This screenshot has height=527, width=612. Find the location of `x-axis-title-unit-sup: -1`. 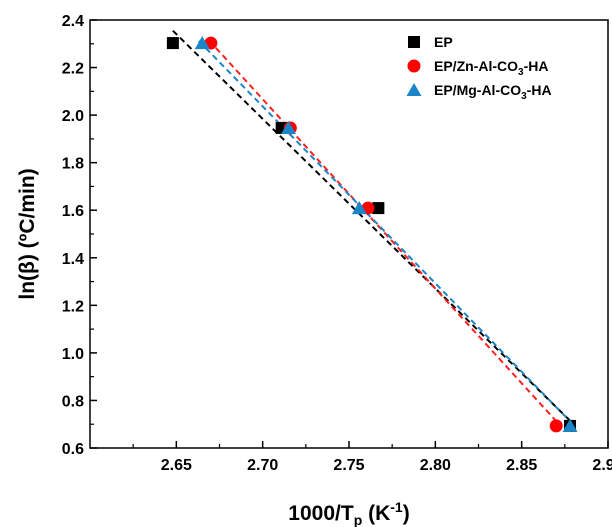

x-axis-title-unit-sup: -1 is located at coordinates (396, 507).